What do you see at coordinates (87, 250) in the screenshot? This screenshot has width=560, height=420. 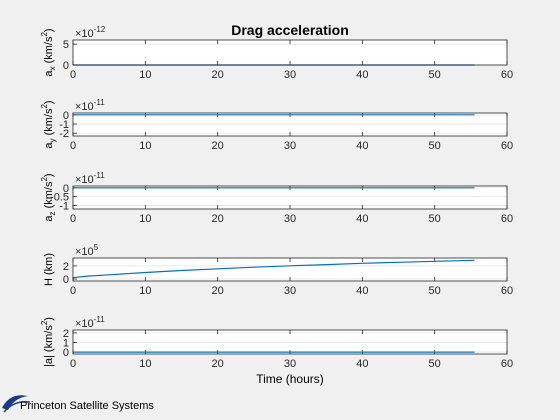 I see `y-exponent-label: ×10⁵` at bounding box center [87, 250].